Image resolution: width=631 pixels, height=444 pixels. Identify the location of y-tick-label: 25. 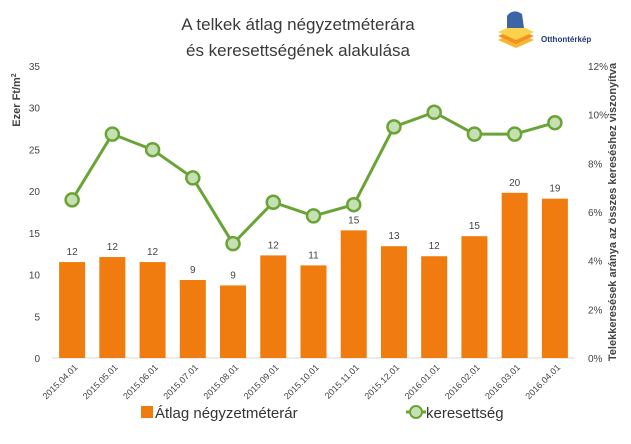
(35, 150).